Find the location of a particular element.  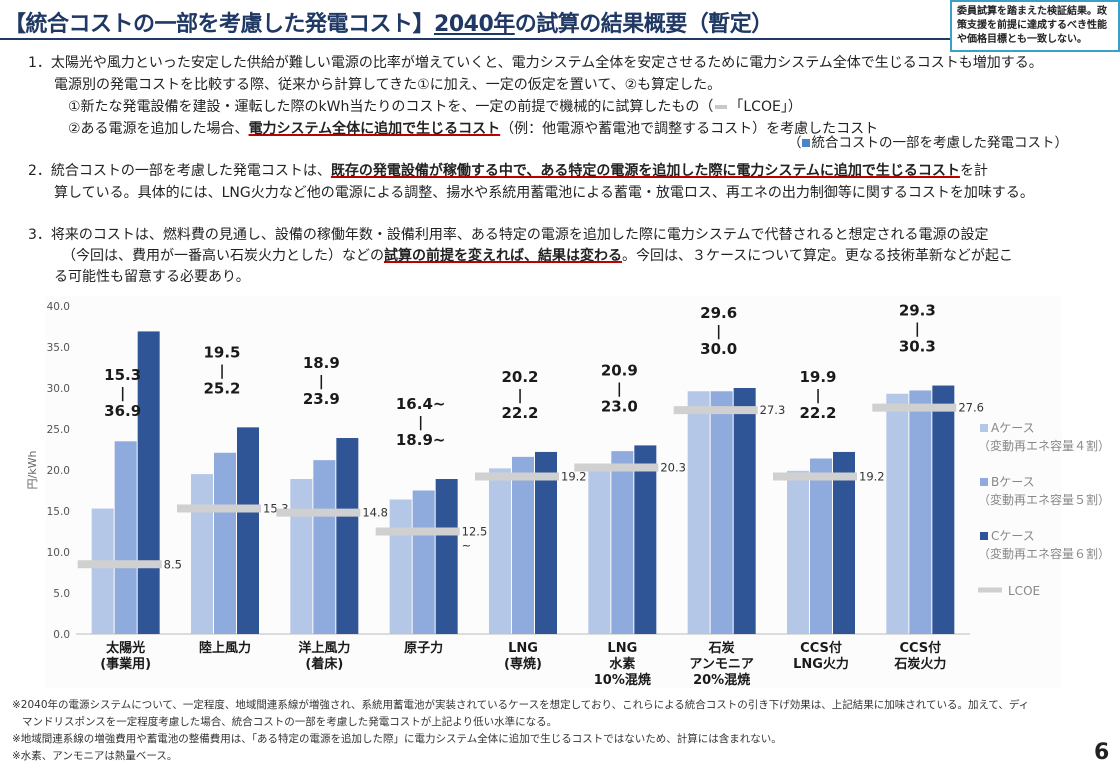

paragraph-1-item-2-note: （ 統合コストの一部を考慮した発電コスト） is located at coordinates (928, 143).